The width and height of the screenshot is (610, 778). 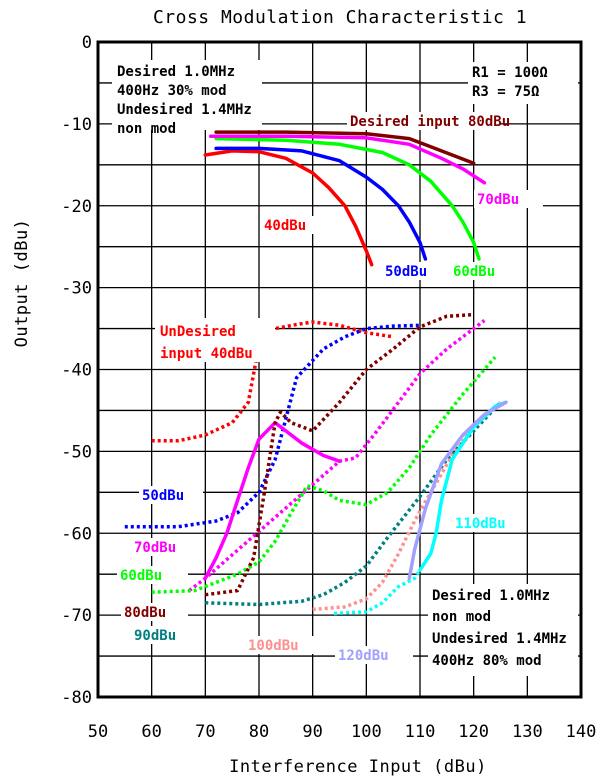 What do you see at coordinates (503, 630) in the screenshot?
I see `note-bottom-right-background` at bounding box center [503, 630].